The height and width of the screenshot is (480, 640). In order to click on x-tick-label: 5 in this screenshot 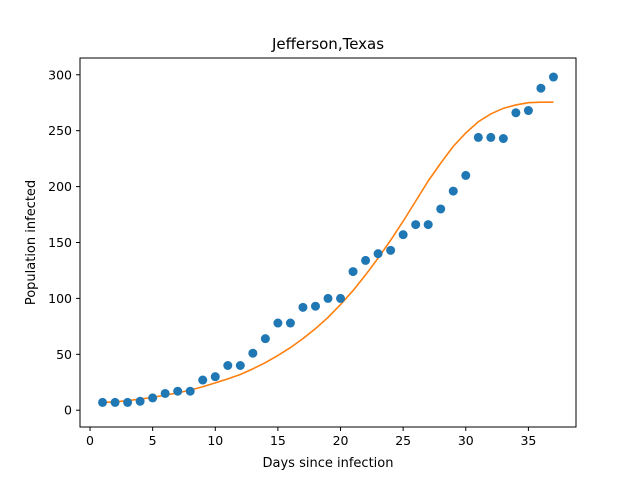, I will do `click(153, 440)`.